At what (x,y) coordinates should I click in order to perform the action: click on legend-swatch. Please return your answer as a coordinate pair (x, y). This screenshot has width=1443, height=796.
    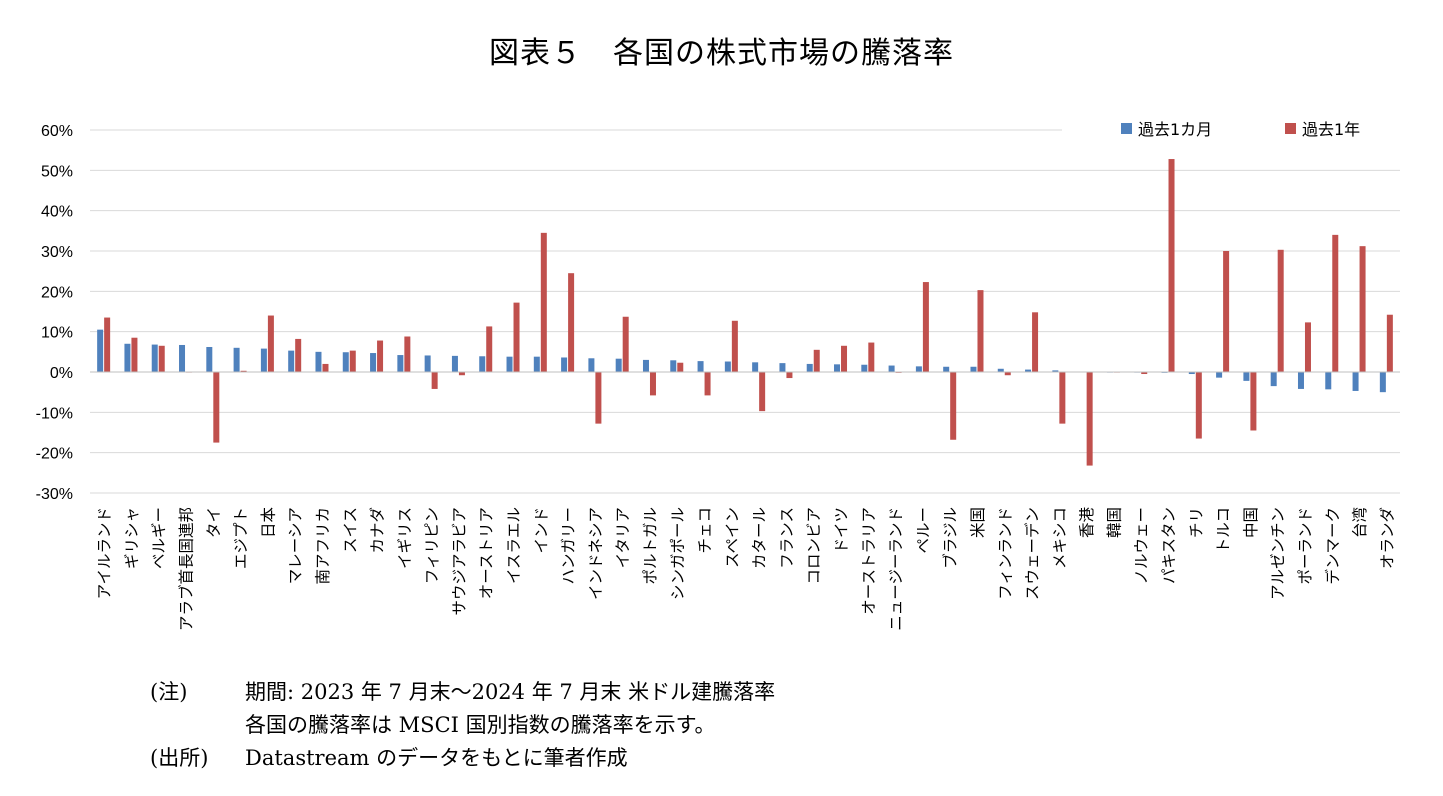
    Looking at the image, I should click on (1290, 128).